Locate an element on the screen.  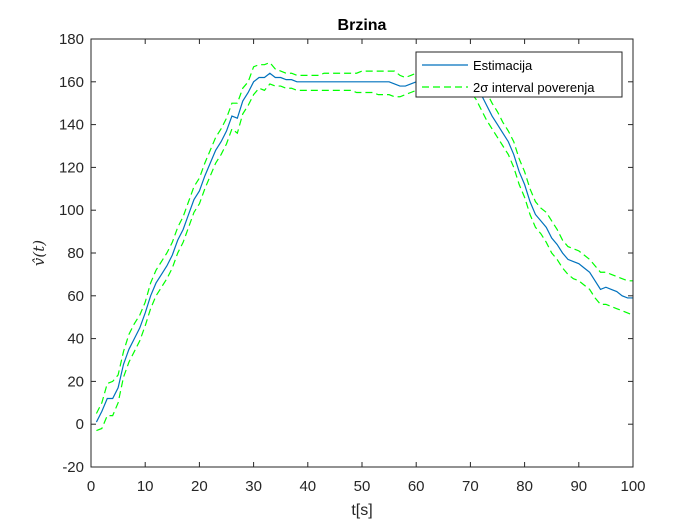
x-tick-label: 80 is located at coordinates (524, 486).